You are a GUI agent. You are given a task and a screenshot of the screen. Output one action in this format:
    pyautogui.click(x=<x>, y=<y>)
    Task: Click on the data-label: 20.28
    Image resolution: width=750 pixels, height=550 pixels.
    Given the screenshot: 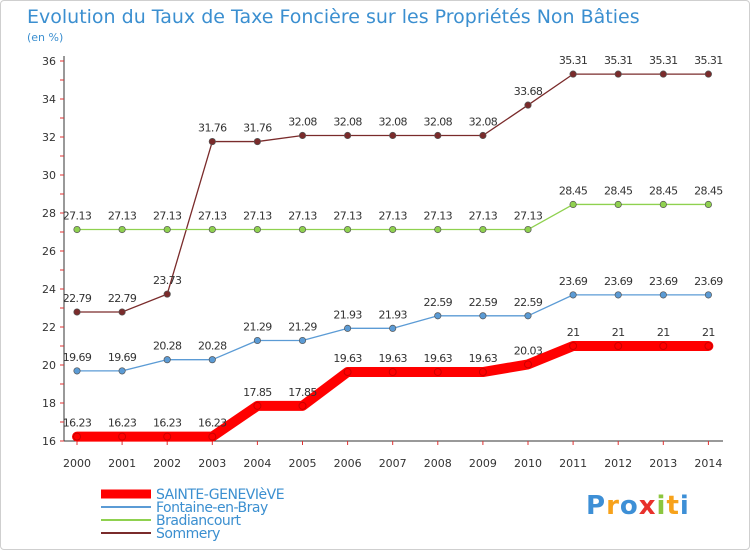 What is the action you would take?
    pyautogui.click(x=212, y=346)
    